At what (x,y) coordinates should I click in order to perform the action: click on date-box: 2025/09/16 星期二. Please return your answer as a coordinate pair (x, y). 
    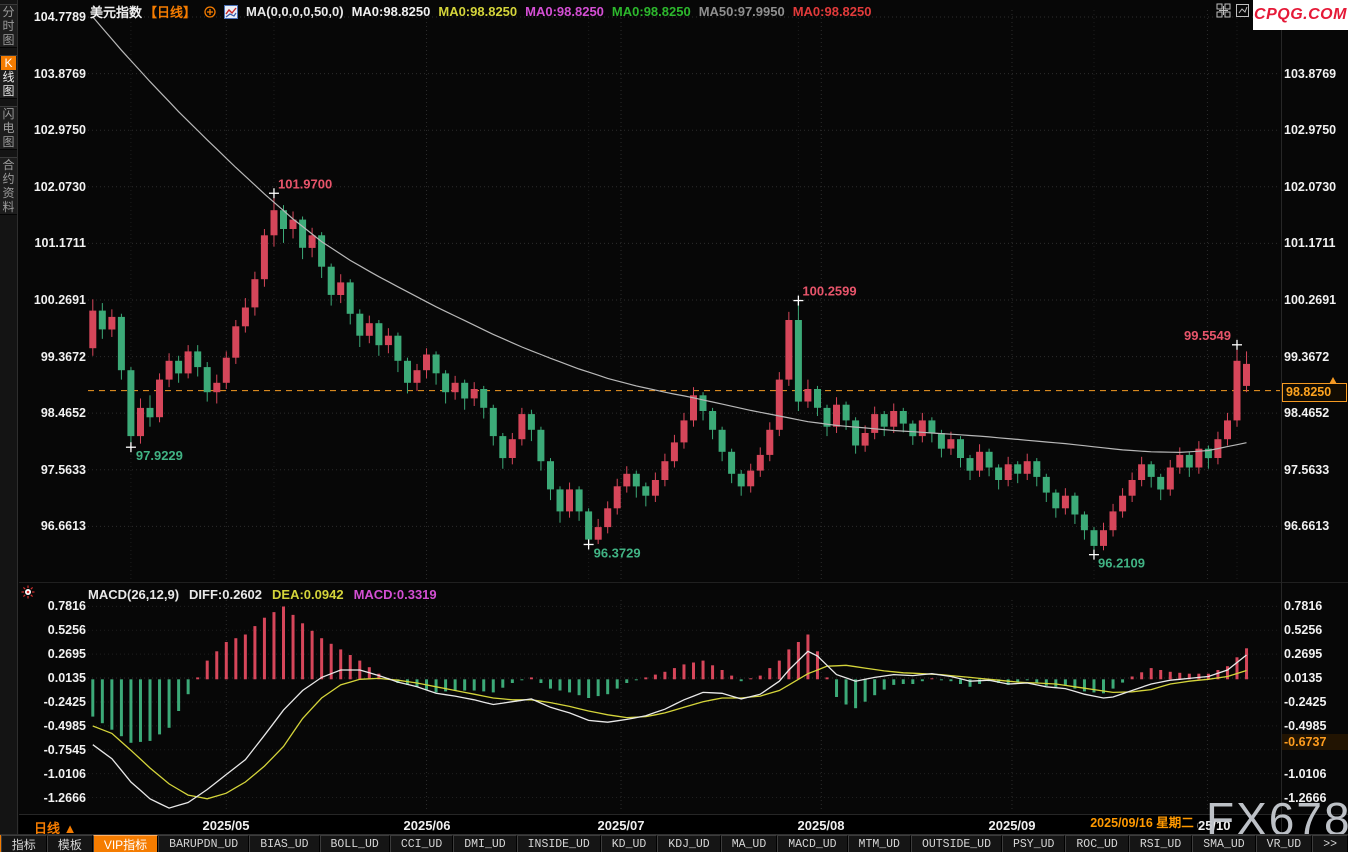
    Looking at the image, I should click on (1142, 823).